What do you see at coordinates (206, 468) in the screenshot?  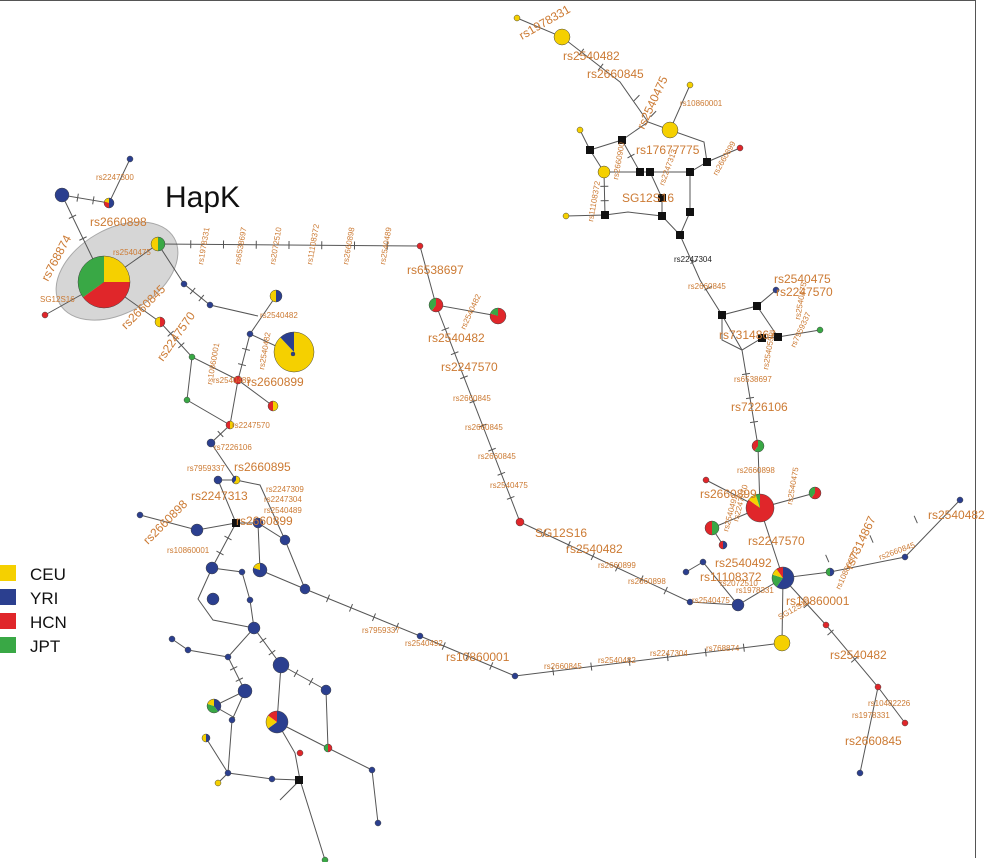 I see `mutation-label: rs7959337` at bounding box center [206, 468].